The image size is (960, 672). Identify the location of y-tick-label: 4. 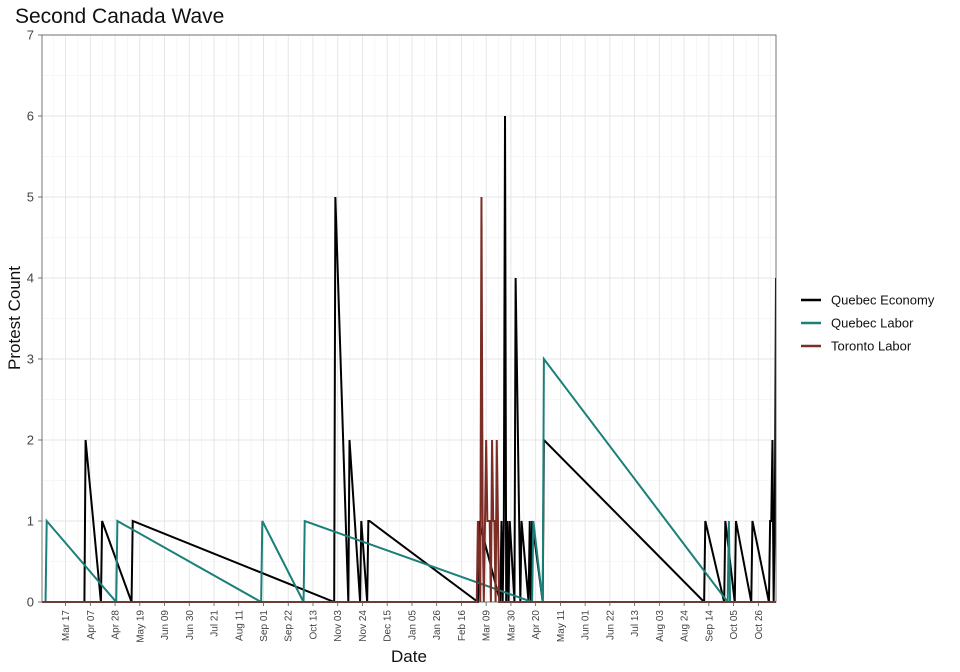
(30, 278).